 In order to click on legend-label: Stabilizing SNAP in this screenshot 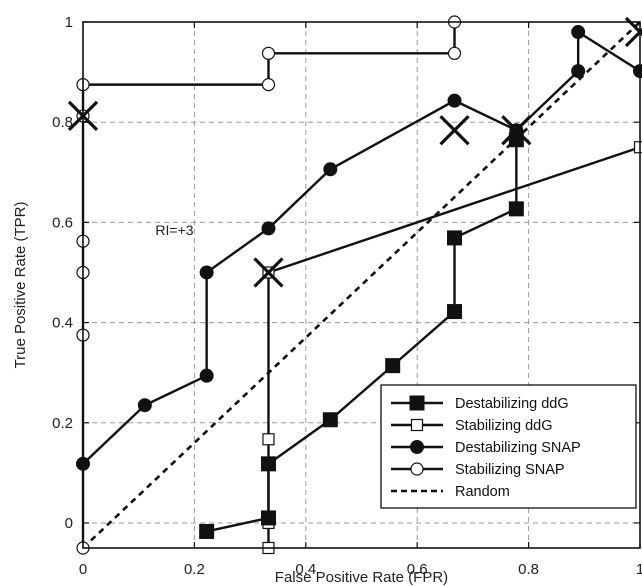, I will do `click(510, 470)`.